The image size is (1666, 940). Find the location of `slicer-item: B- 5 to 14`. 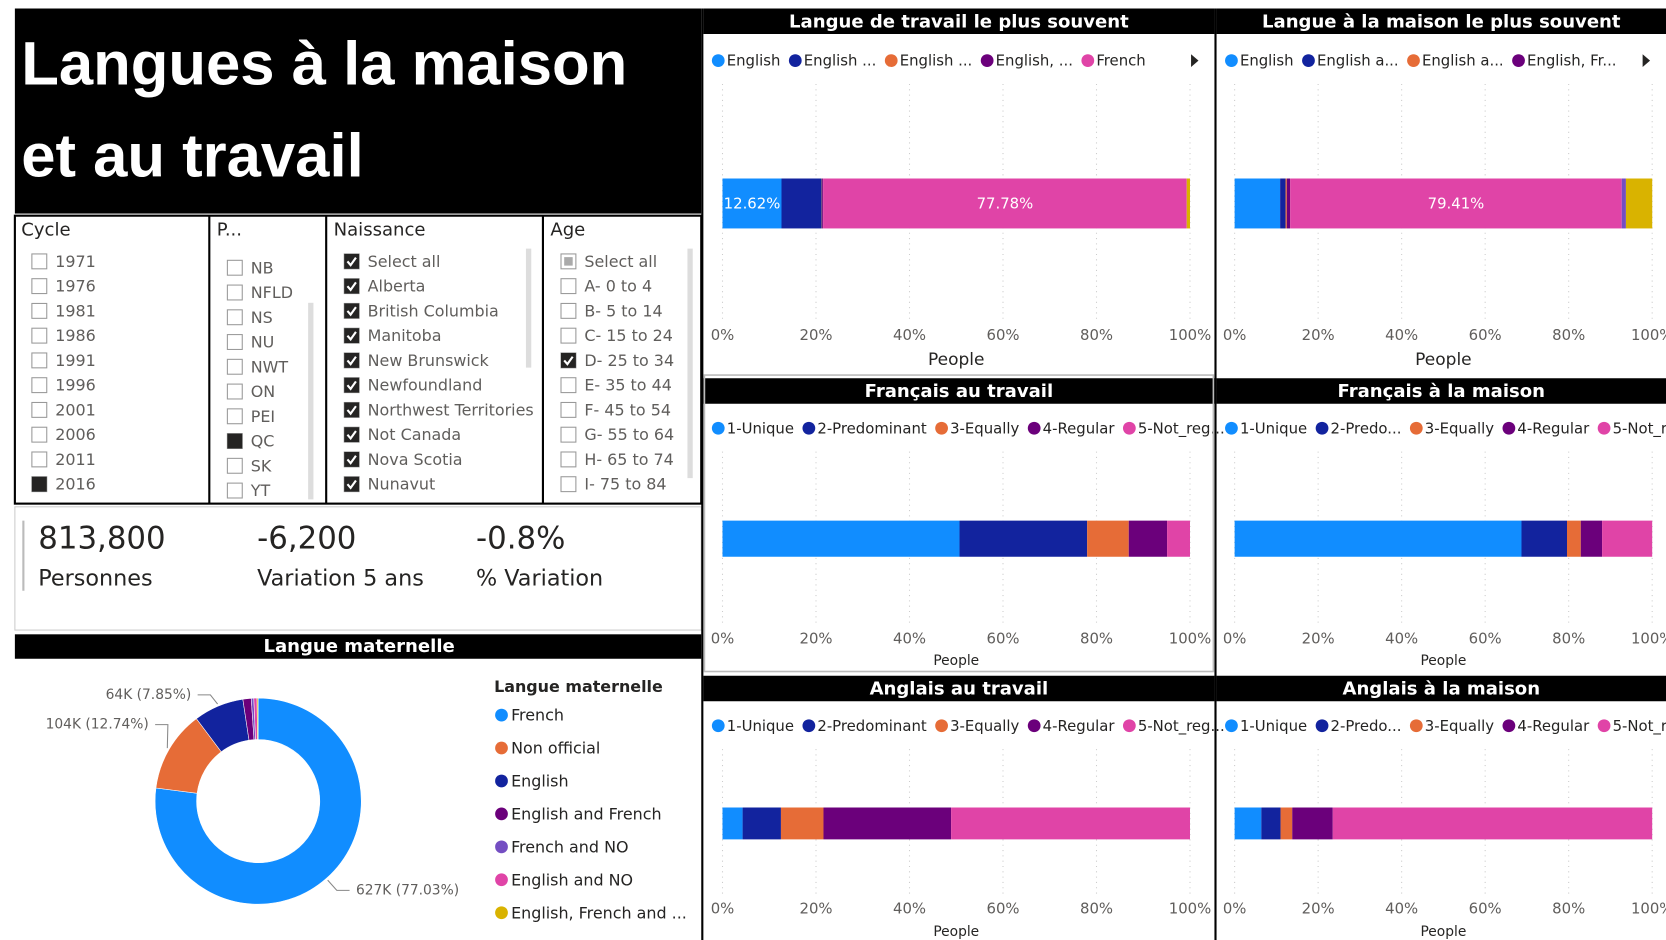

slicer-item: B- 5 to 14 is located at coordinates (623, 310).